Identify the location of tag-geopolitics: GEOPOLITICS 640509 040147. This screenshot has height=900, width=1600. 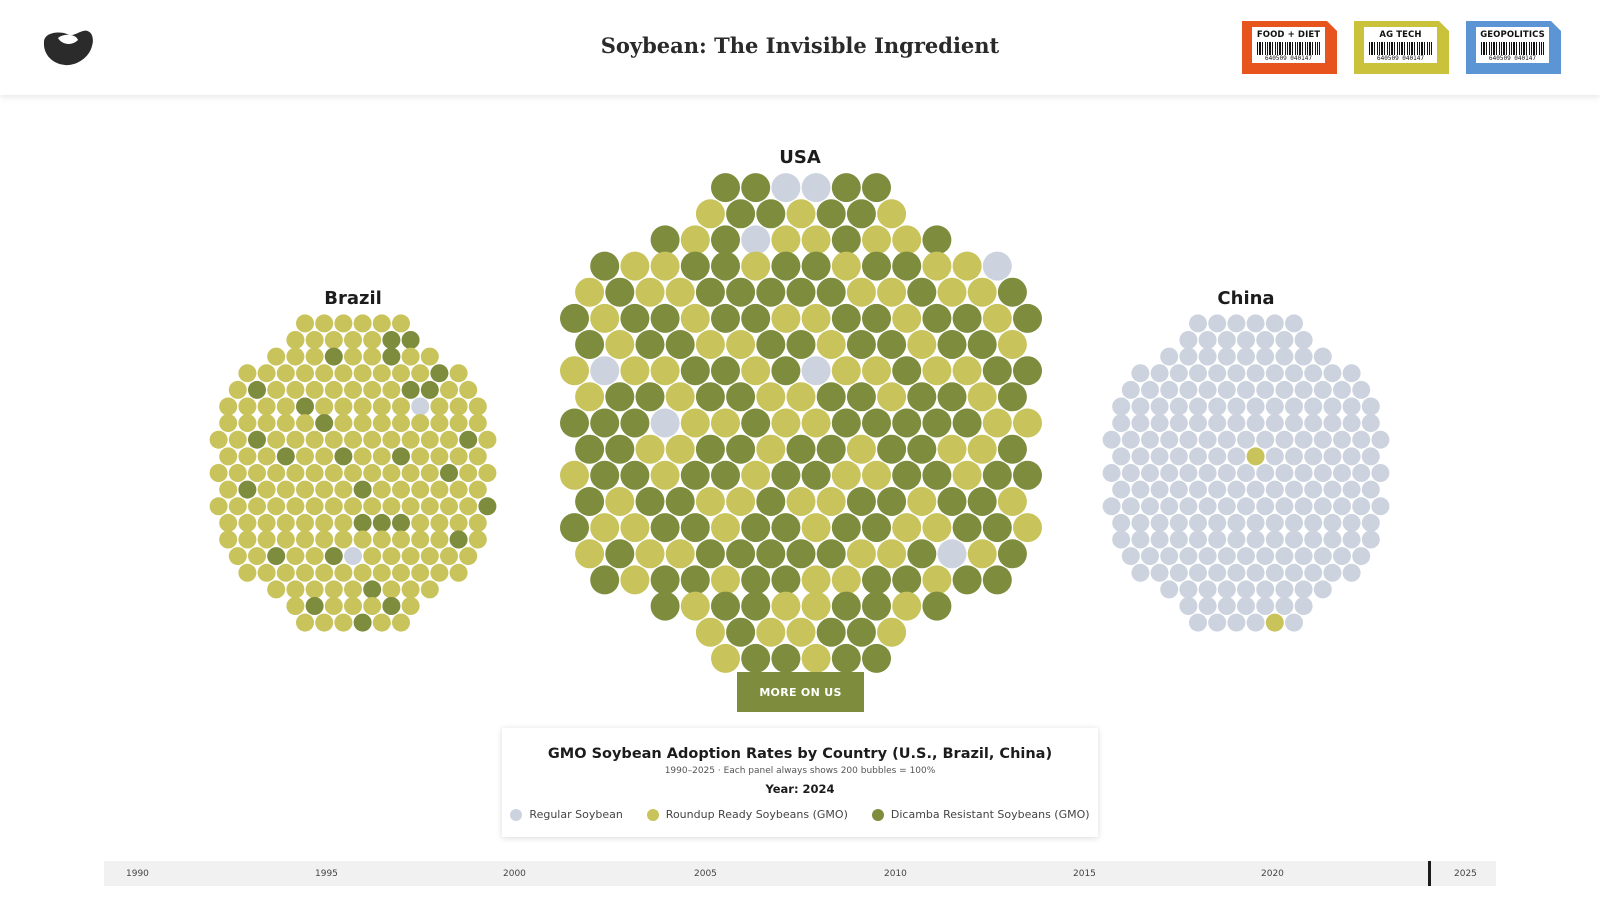
(1513, 47).